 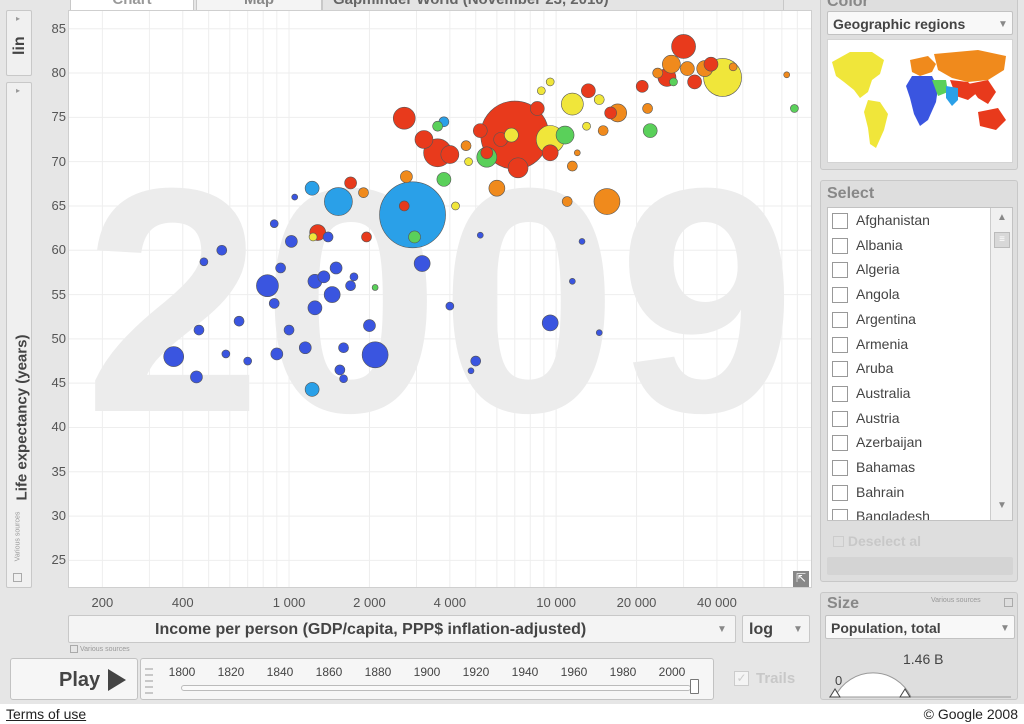 I want to click on expand-icon: ⇱, so click(x=801, y=579).